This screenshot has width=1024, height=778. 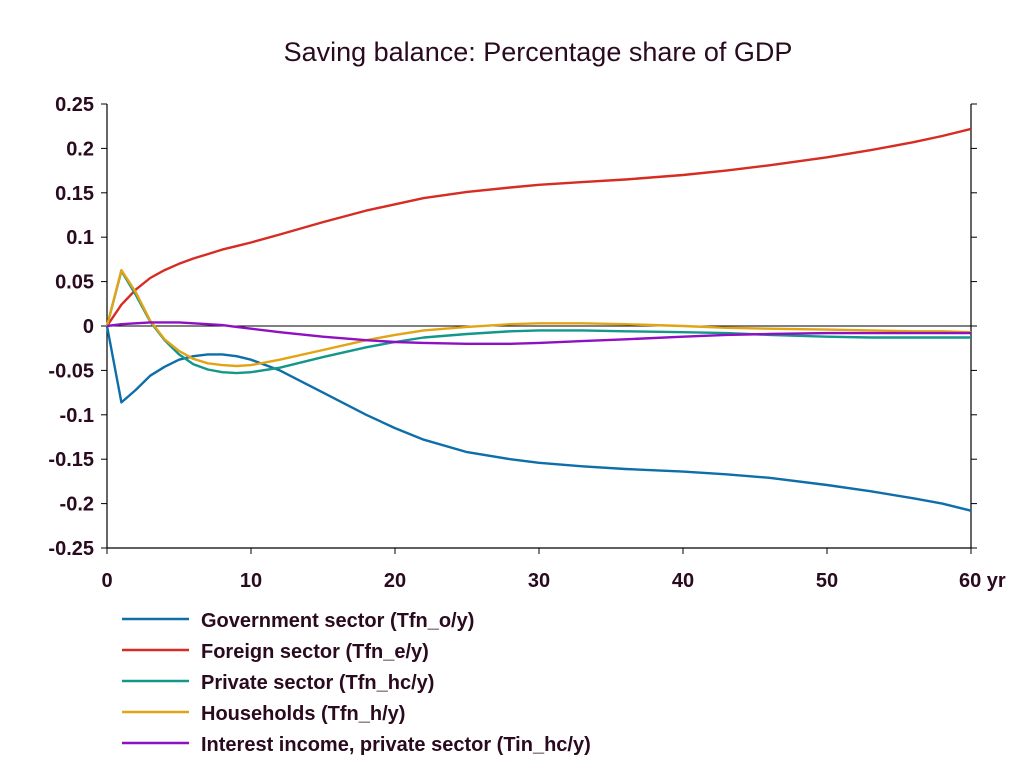 I want to click on y-tick-label: 0, so click(x=88, y=327).